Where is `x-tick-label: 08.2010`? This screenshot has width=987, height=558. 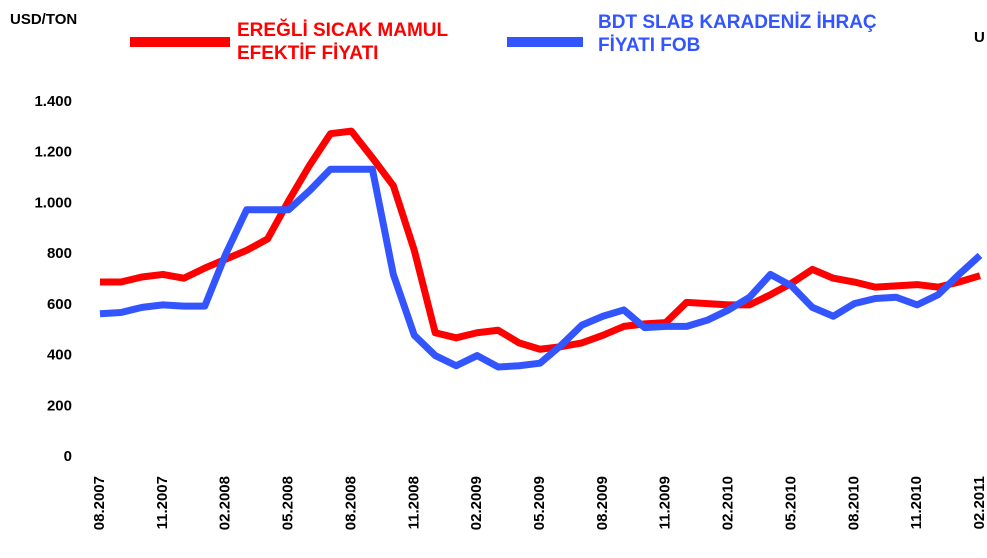 x-tick-label: 08.2010 is located at coordinates (853, 503).